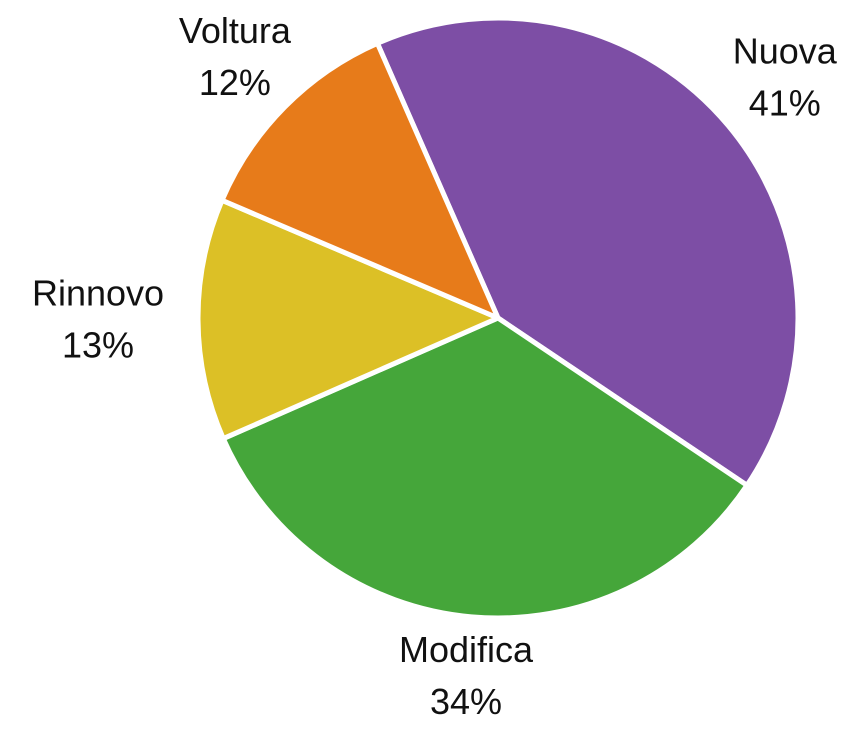 The width and height of the screenshot is (850, 734). I want to click on slice-value-label: 12%, so click(235, 82).